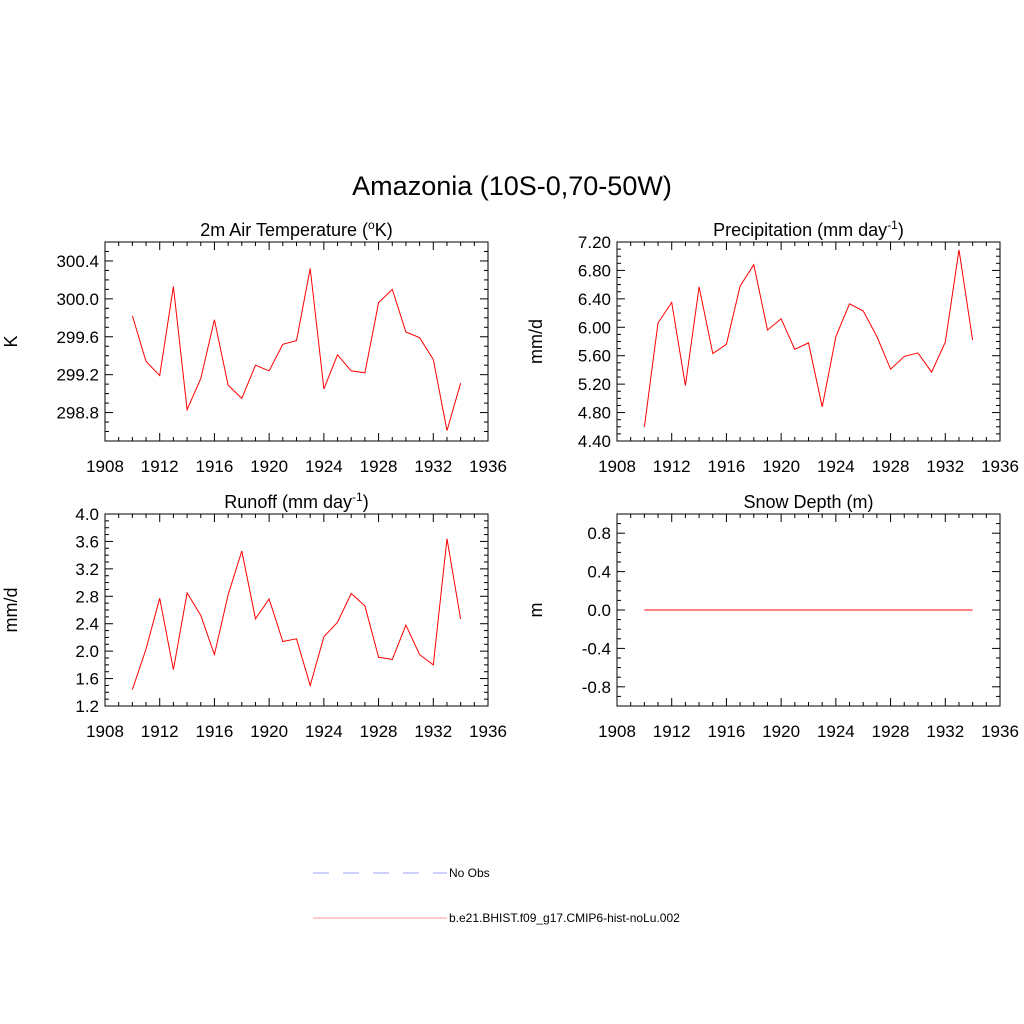 Image resolution: width=1024 pixels, height=1024 pixels. What do you see at coordinates (596, 648) in the screenshot?
I see `y-tick-label: -0.4` at bounding box center [596, 648].